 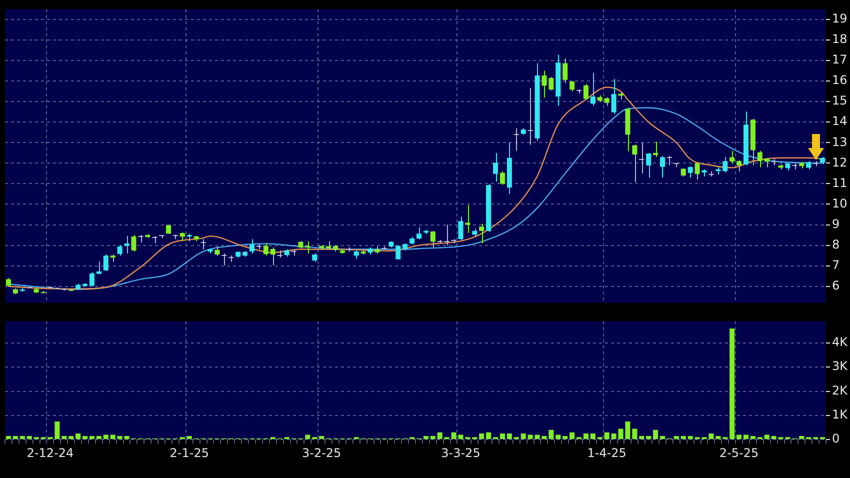 I want to click on y-tick-label: 11, so click(x=840, y=183).